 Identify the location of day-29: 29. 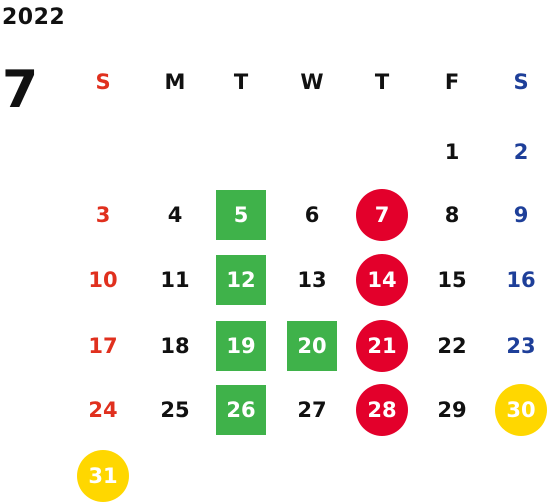
(452, 410).